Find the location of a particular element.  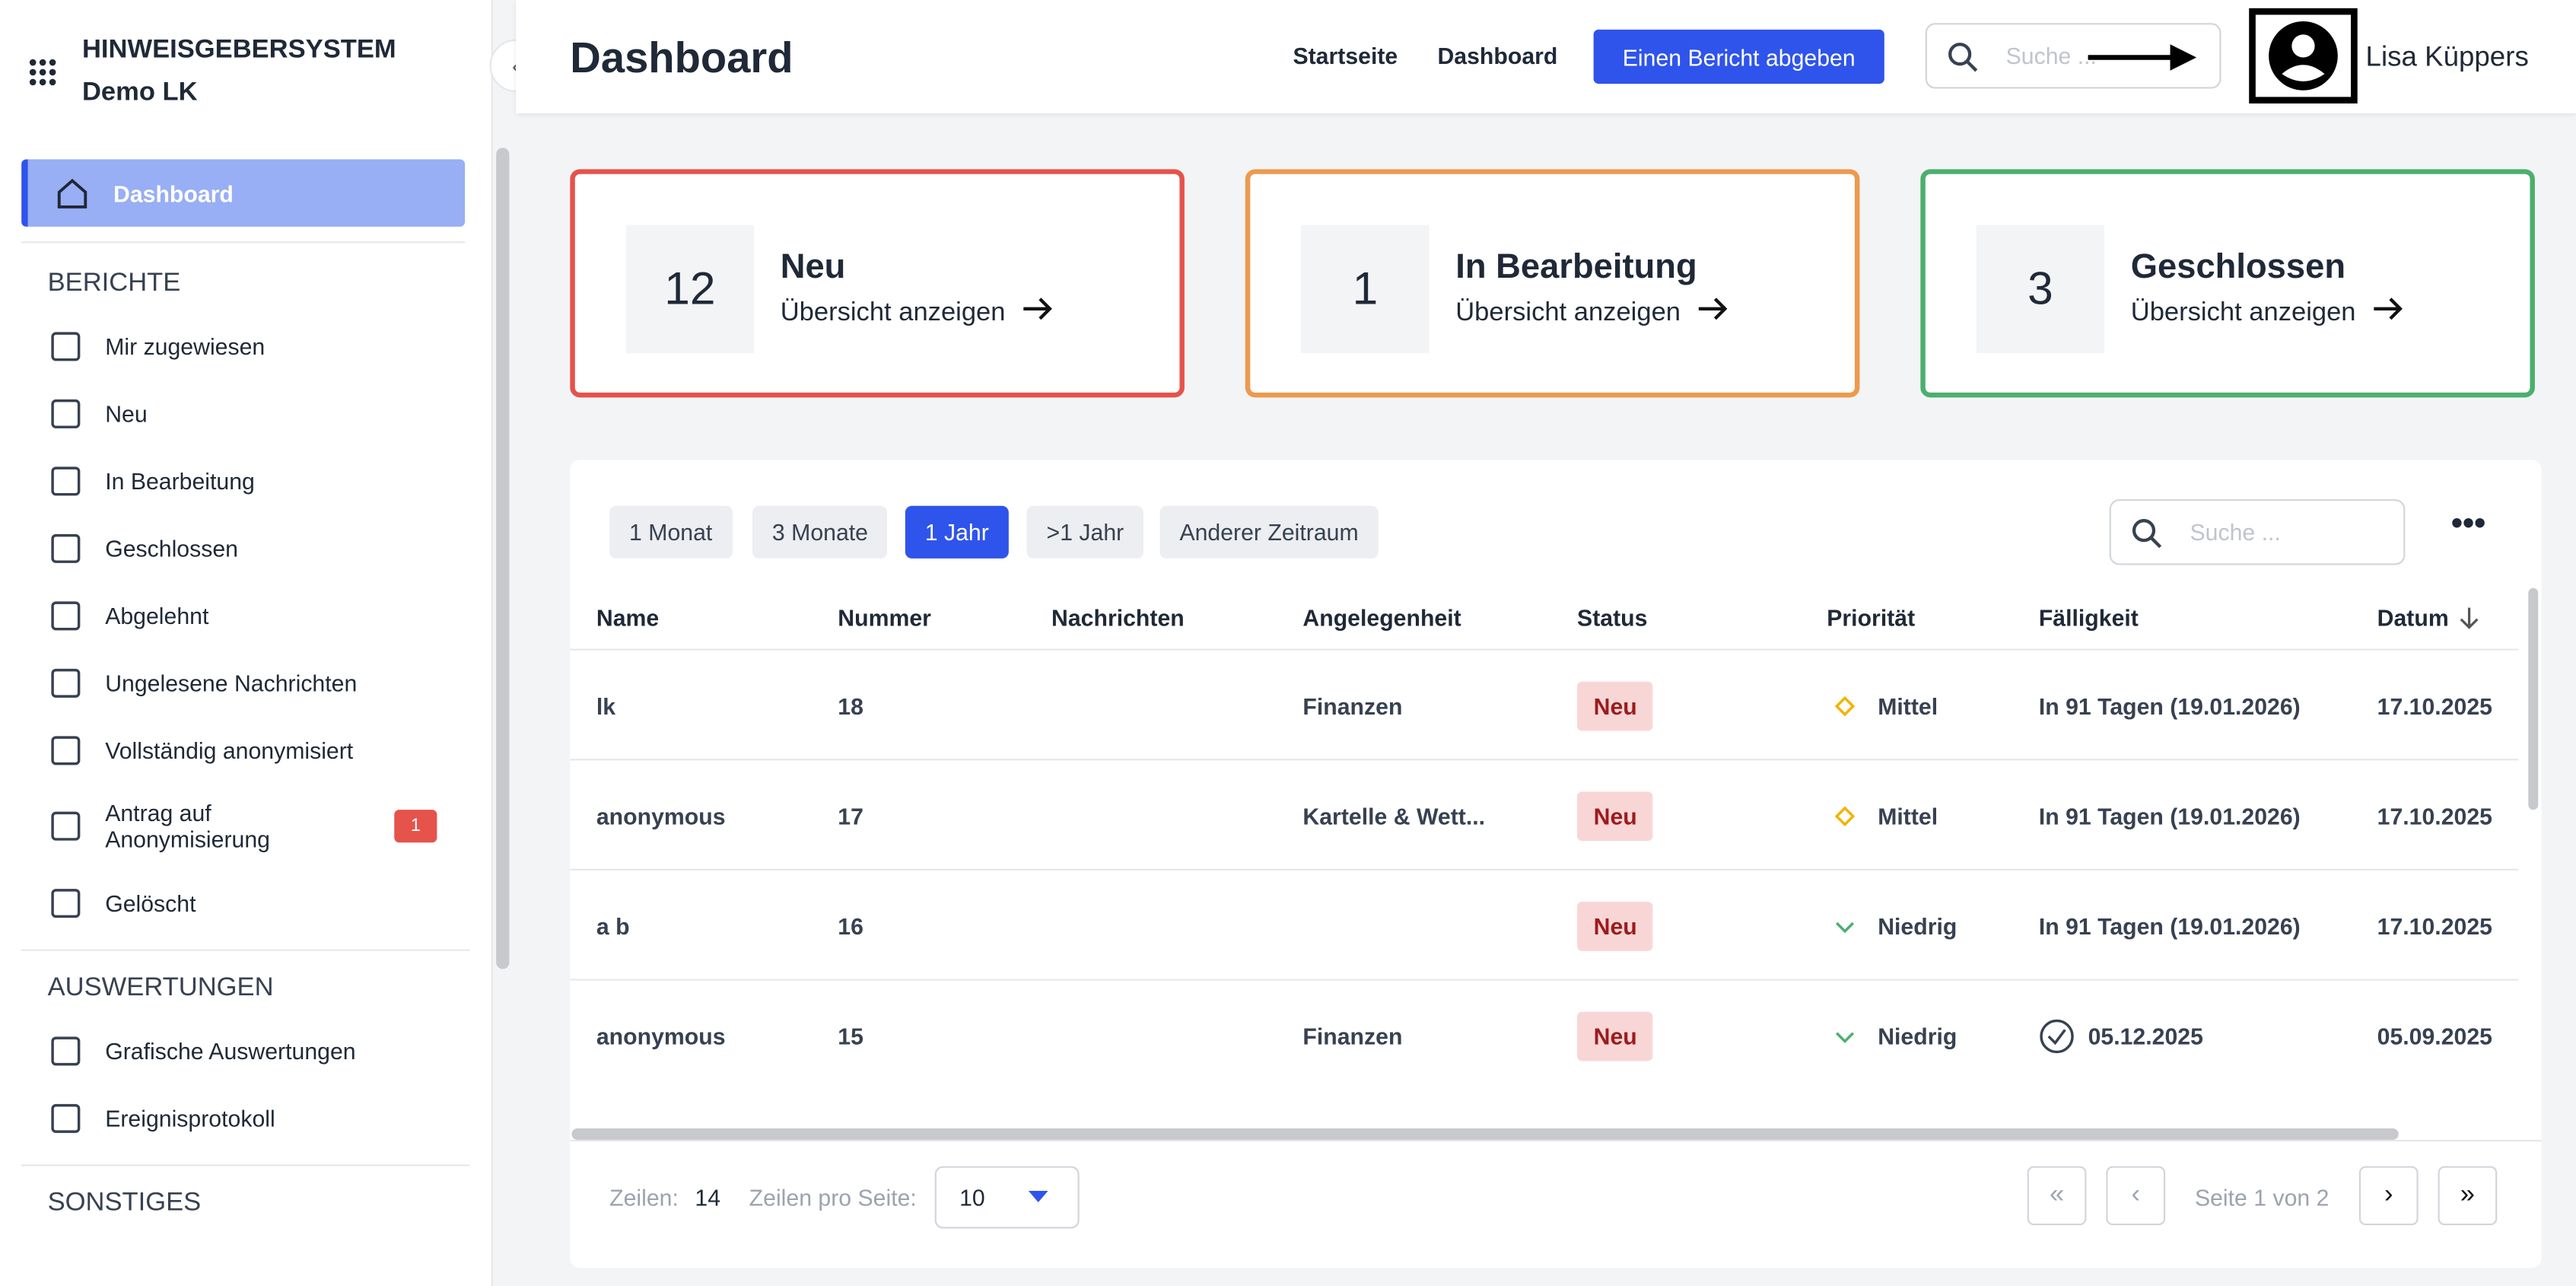

filter-button: 1 Monat is located at coordinates (671, 532).